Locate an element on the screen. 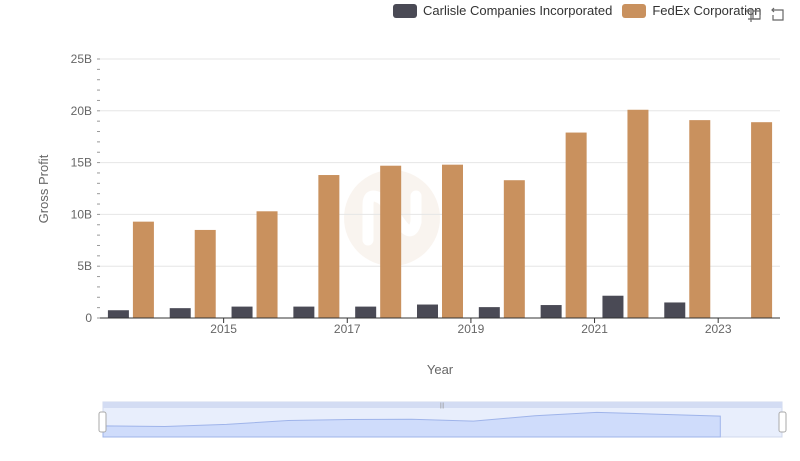  bar-carlisle-2019 is located at coordinates (427, 311).